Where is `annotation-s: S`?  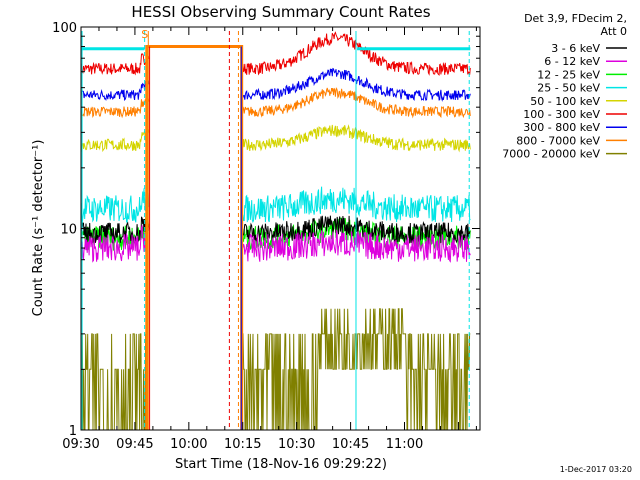 annotation-s: S is located at coordinates (144, 34).